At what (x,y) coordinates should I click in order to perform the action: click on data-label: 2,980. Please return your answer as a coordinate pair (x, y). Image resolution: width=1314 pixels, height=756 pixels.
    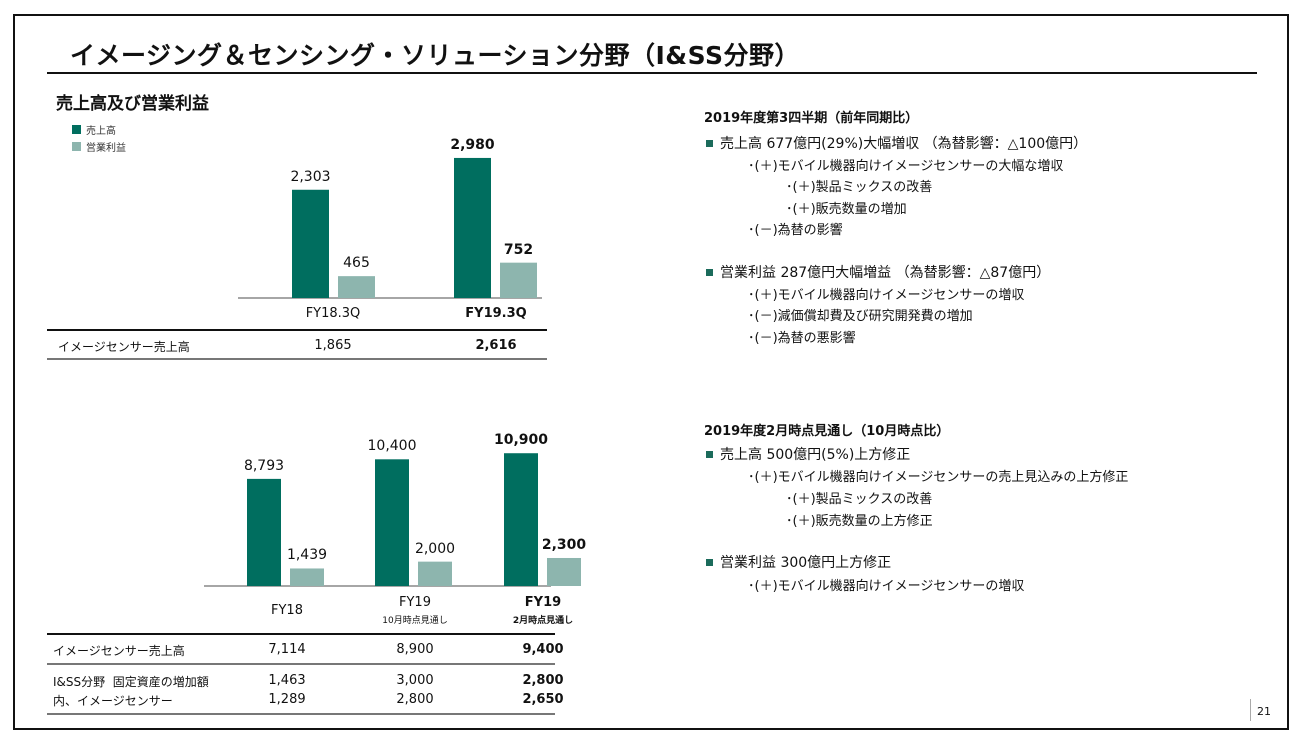
    Looking at the image, I should click on (472, 144).